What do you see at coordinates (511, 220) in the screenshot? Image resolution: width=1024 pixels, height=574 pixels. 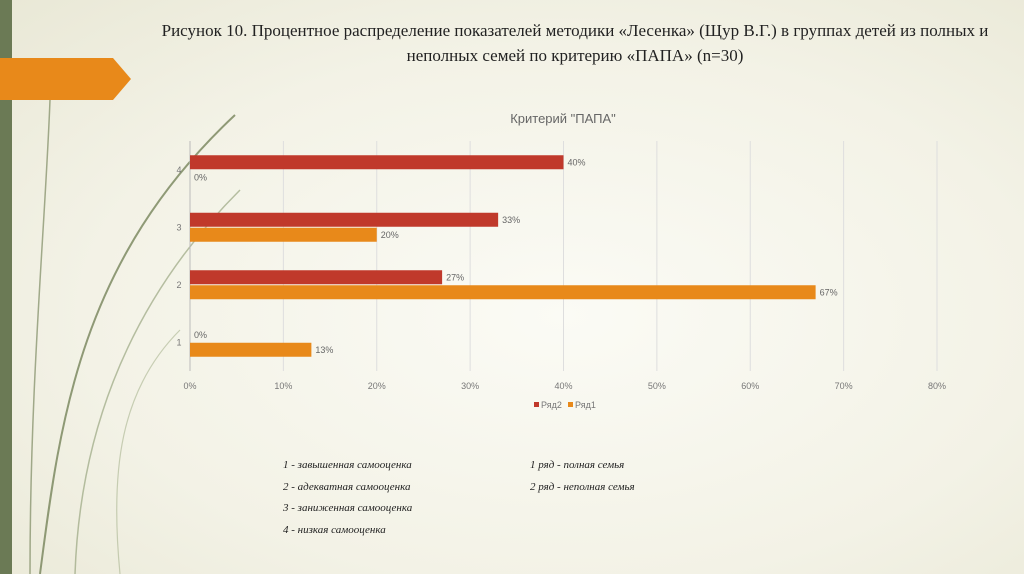 I see `data-label: 33%` at bounding box center [511, 220].